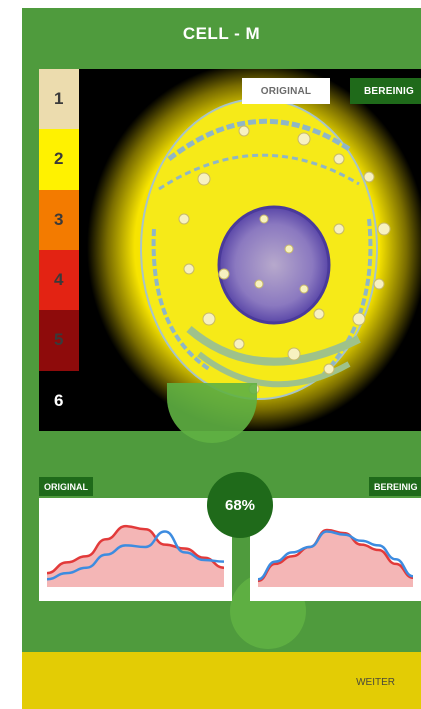 The height and width of the screenshot is (709, 421). I want to click on scale-item-6: 6, so click(59, 400).